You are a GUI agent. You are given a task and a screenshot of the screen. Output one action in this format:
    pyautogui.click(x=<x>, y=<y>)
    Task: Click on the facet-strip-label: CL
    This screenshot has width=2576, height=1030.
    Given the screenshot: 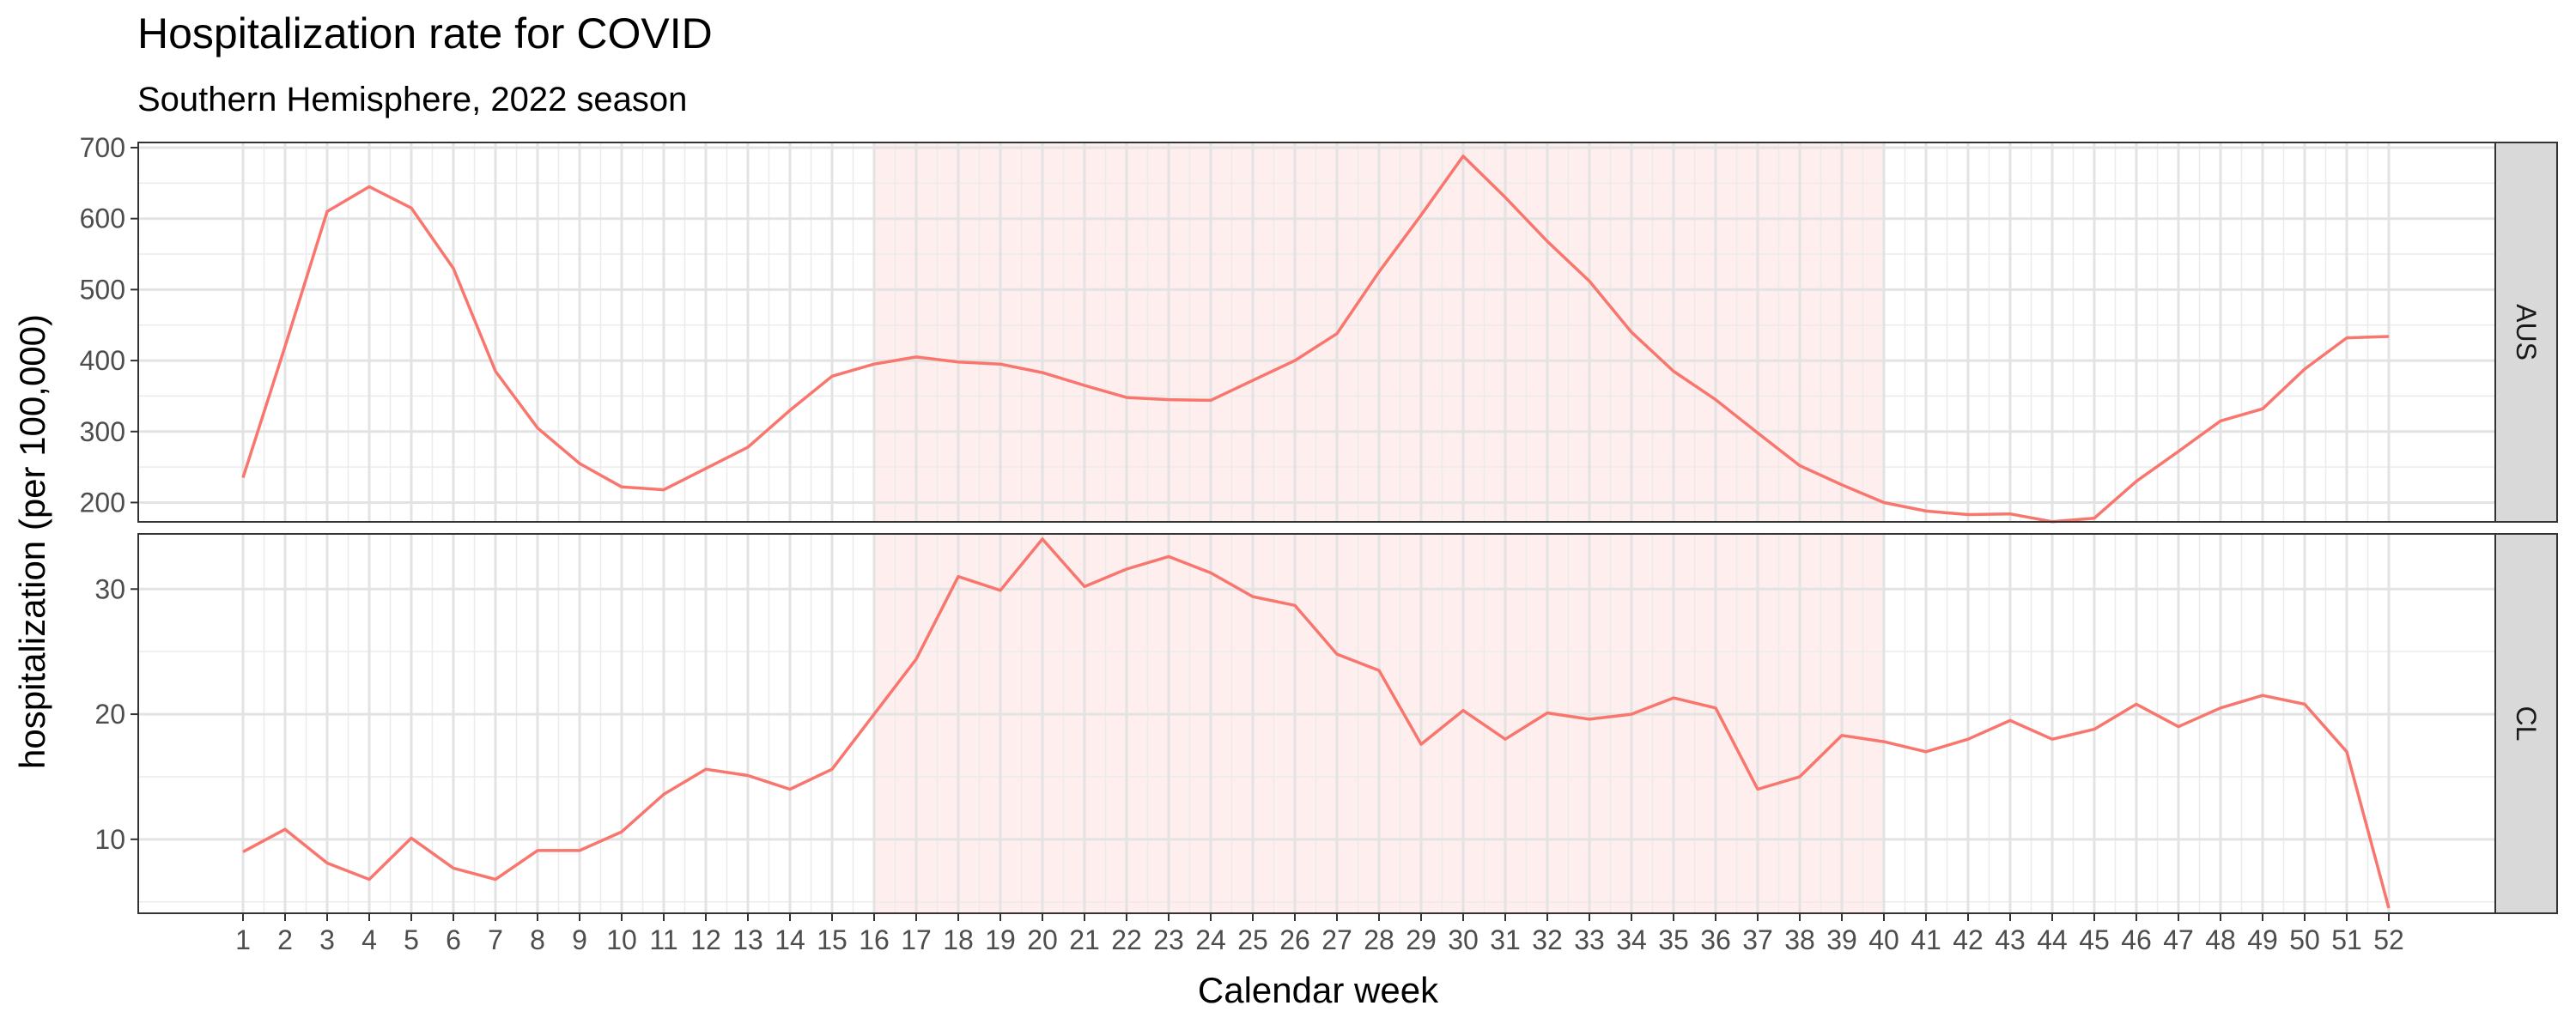 What is the action you would take?
    pyautogui.click(x=2526, y=724)
    